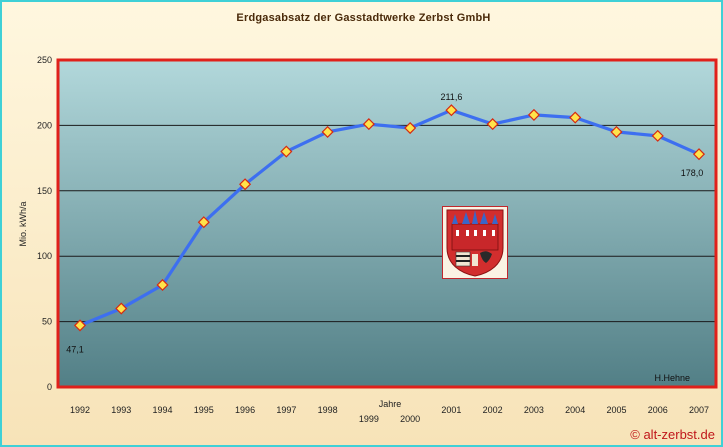 The width and height of the screenshot is (723, 447). What do you see at coordinates (658, 410) in the screenshot?
I see `x-tick-label: 2006` at bounding box center [658, 410].